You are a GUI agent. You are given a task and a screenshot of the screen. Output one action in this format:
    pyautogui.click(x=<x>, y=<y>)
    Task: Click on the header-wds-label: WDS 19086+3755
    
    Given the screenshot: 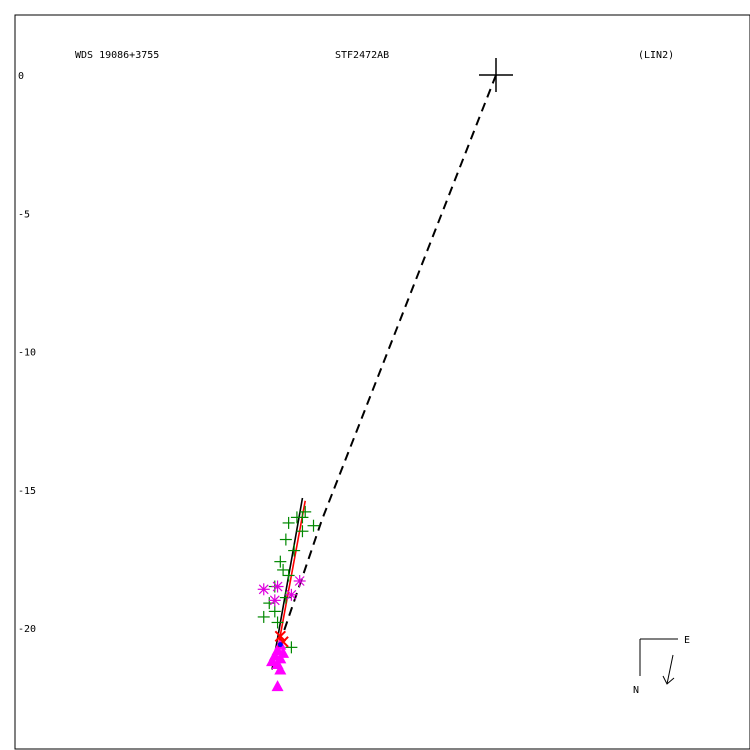 What is the action you would take?
    pyautogui.click(x=117, y=55)
    